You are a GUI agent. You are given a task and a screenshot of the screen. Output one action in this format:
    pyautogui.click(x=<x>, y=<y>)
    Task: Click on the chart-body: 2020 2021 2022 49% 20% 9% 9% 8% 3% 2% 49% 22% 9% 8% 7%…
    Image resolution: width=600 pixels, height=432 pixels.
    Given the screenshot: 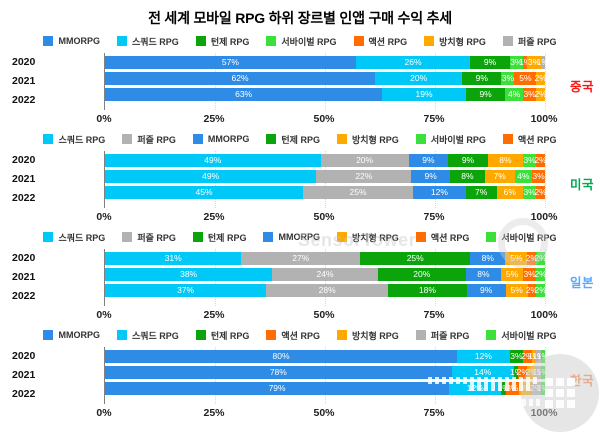 What is the action you would take?
    pyautogui.click(x=300, y=179)
    